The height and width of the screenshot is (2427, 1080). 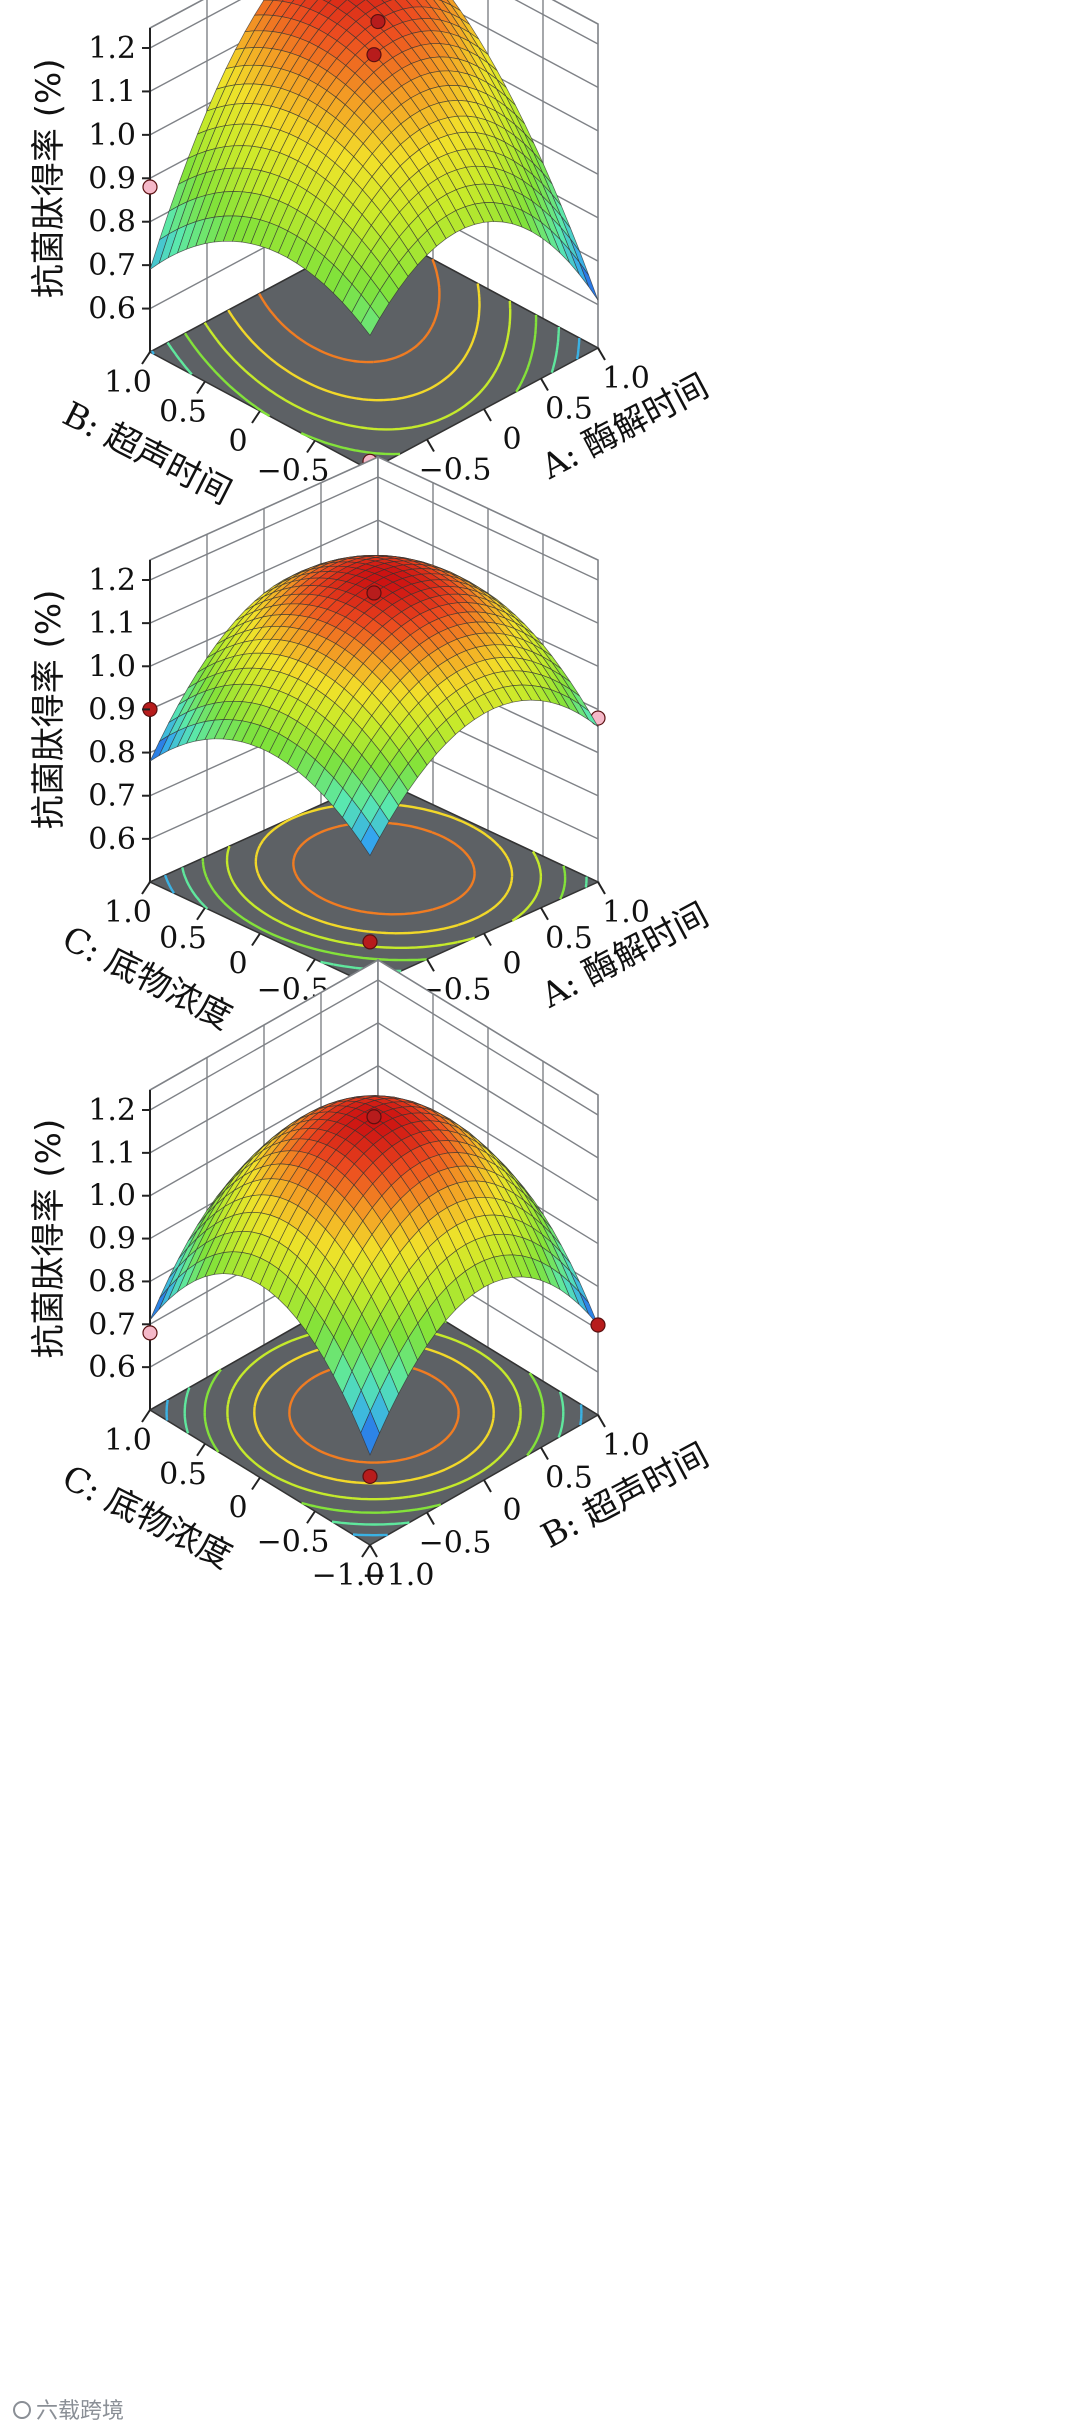 I want to click on x-tick-label: −0.5, so click(x=455, y=1543).